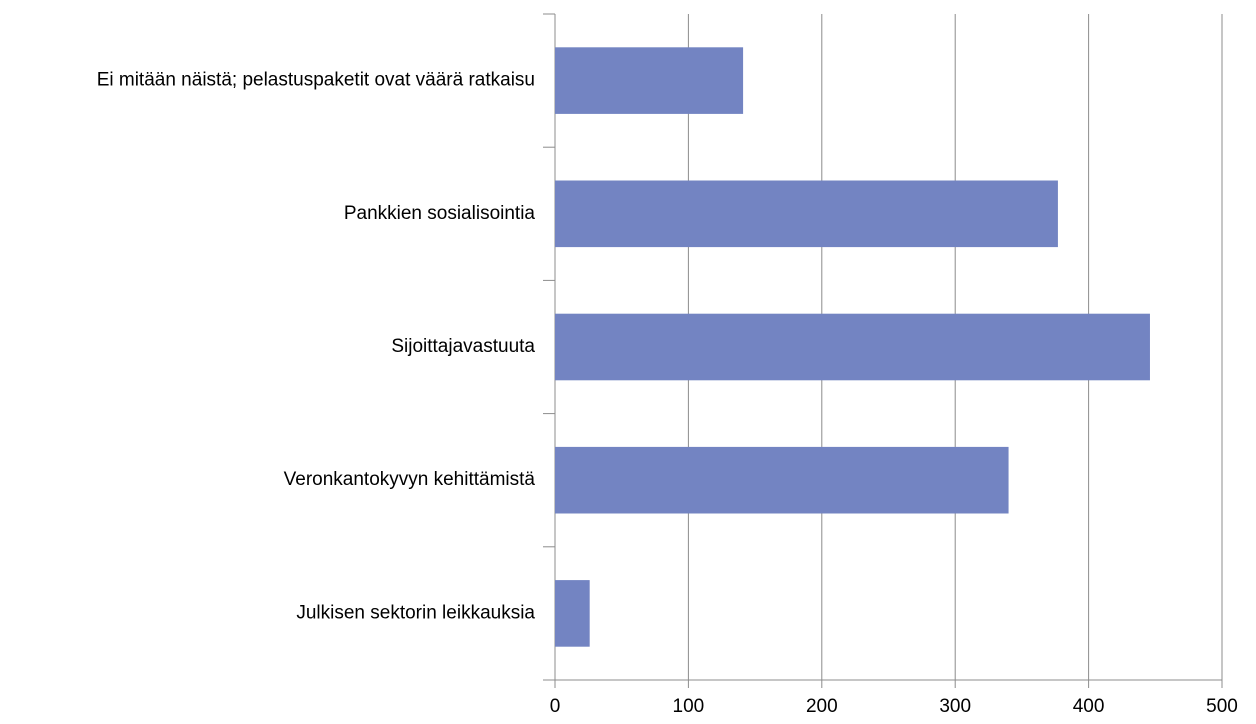 The height and width of the screenshot is (724, 1256). I want to click on x-tick-label: 300, so click(955, 706).